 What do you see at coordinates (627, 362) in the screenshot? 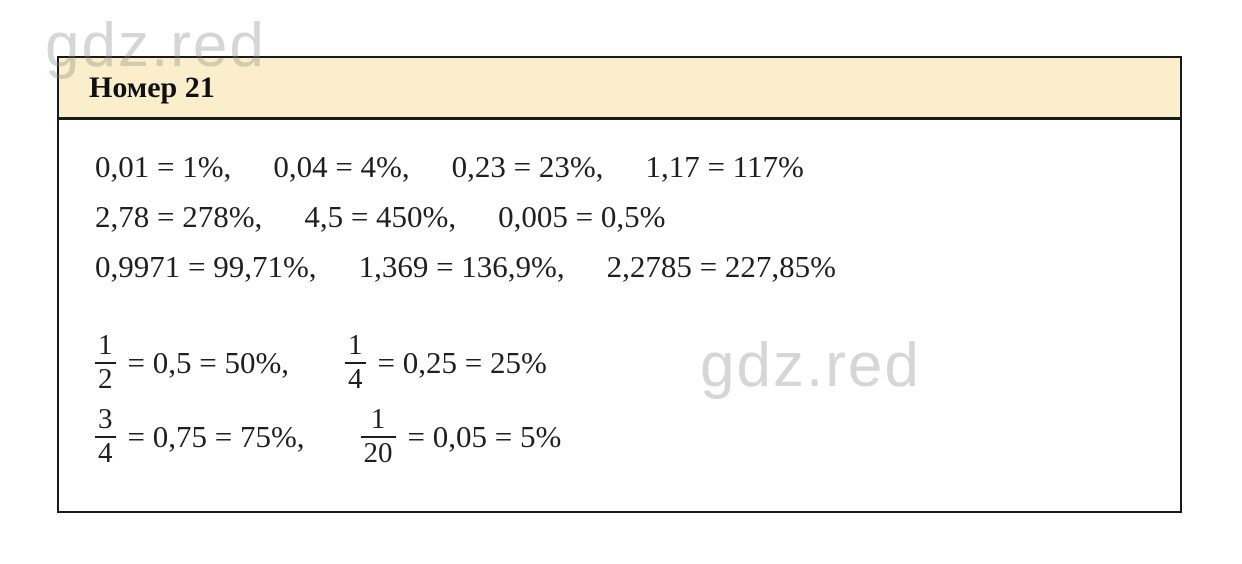
I see `fraction-percent-line-1: 1 2 = 0,5 = 50%, 1 4 = 0,25 = 25%` at bounding box center [627, 362].